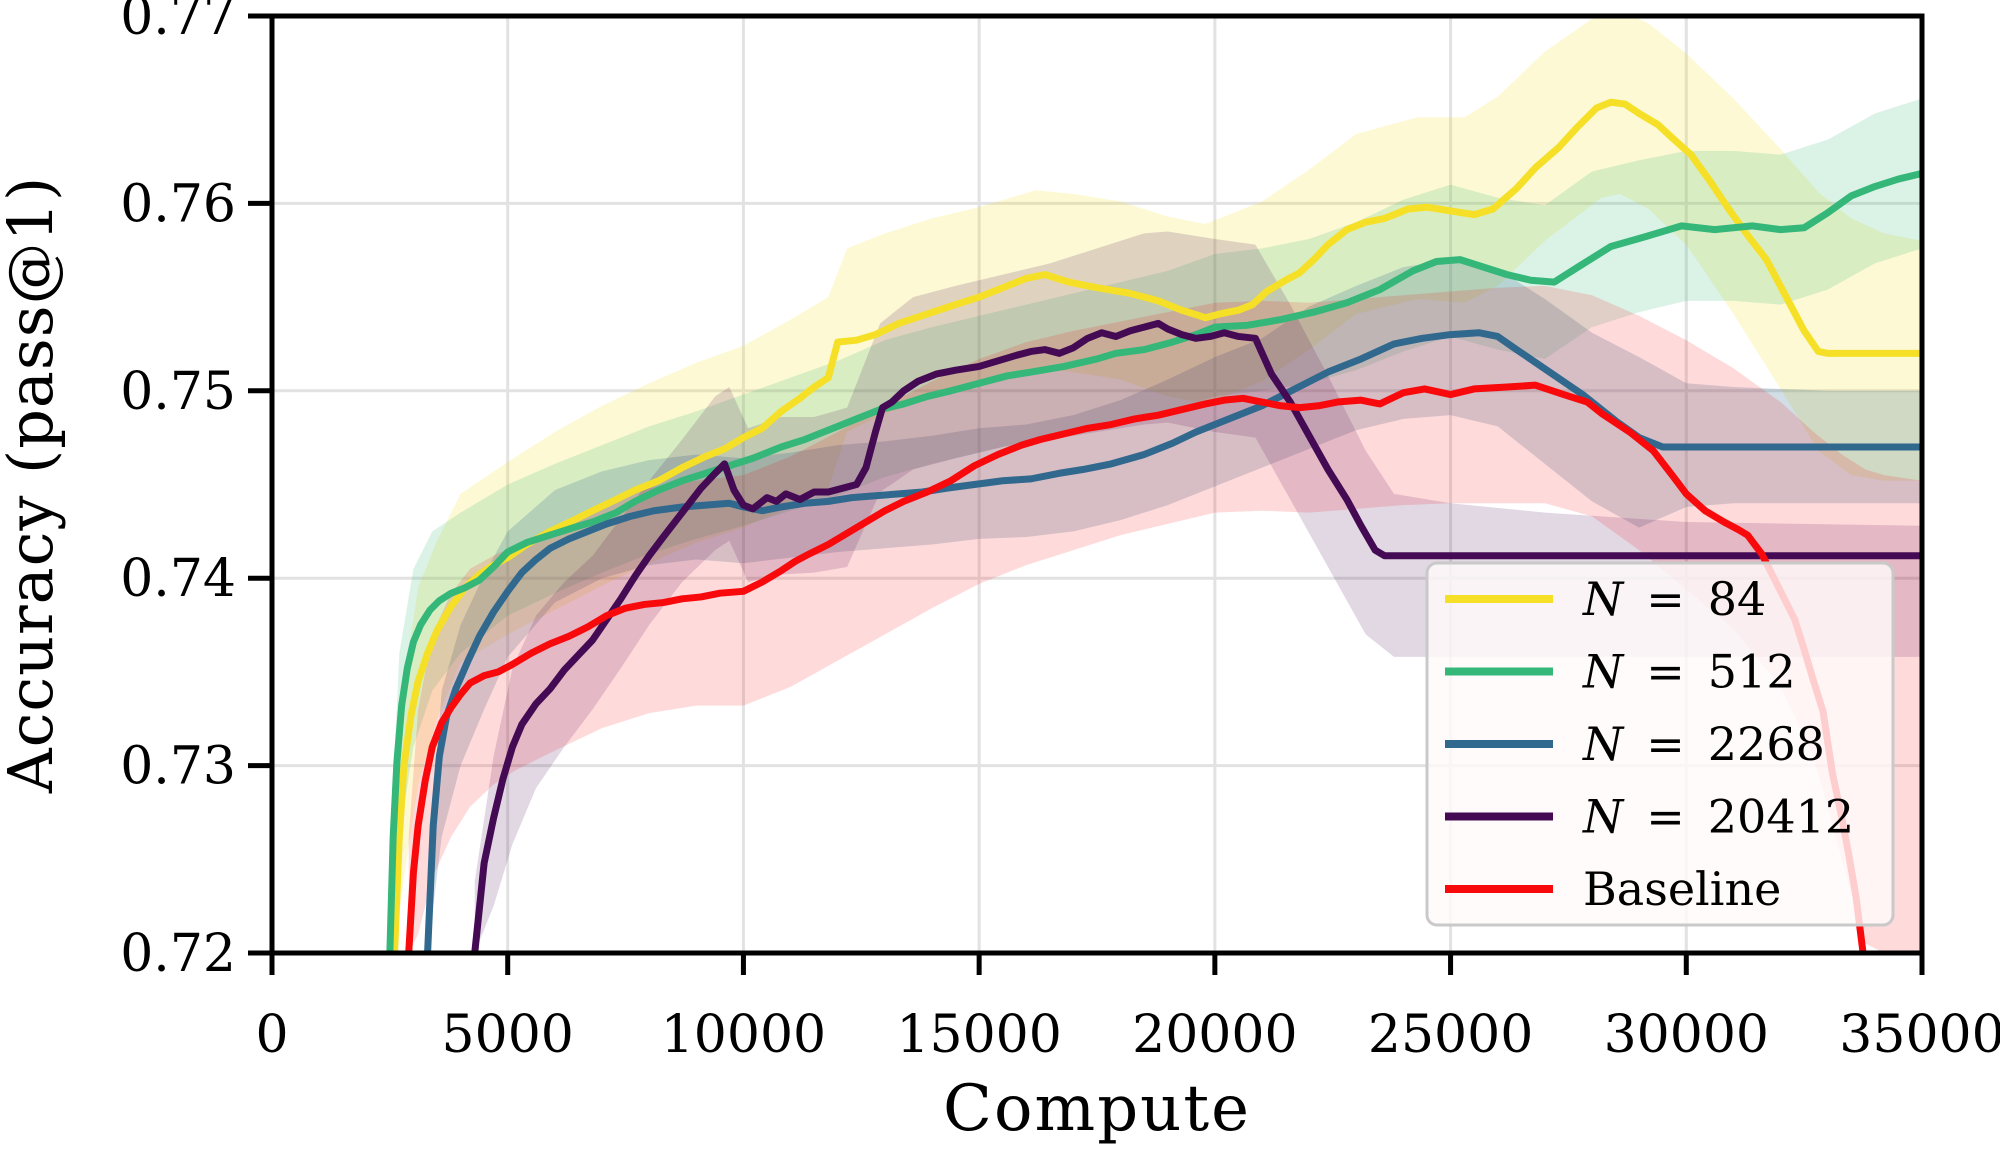  What do you see at coordinates (1919, 1035) in the screenshot?
I see `xtick-label-35000: 35000` at bounding box center [1919, 1035].